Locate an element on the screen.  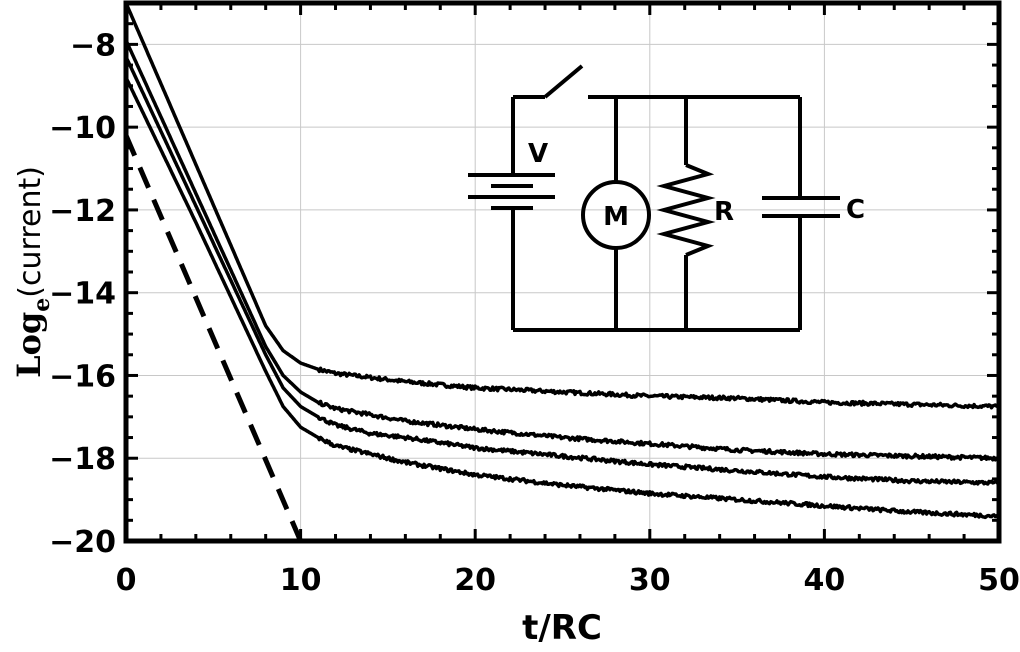
y-axis-label: Loge(current) is located at coordinates (32, 272).